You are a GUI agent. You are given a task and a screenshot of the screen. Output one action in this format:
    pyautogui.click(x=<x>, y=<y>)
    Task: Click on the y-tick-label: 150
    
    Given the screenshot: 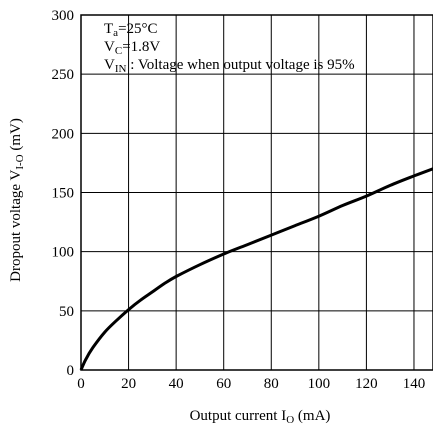 What is the action you would take?
    pyautogui.click(x=63, y=194)
    